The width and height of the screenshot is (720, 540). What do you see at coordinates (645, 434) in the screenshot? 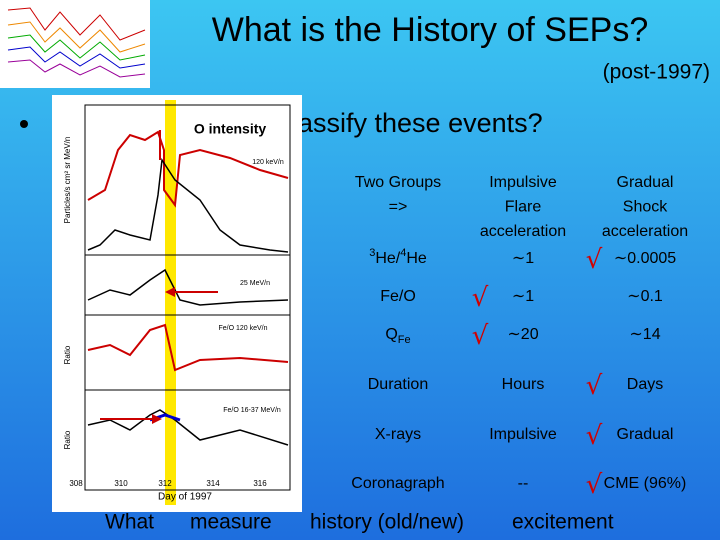
I see `gradual-cell: Gradual` at bounding box center [645, 434].